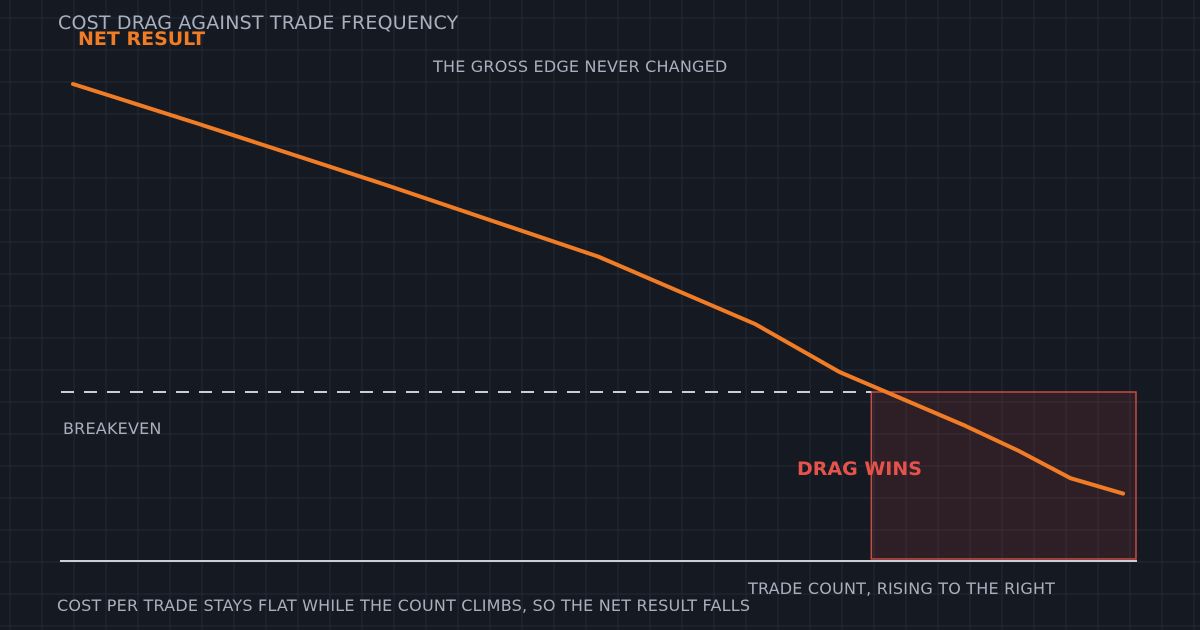  I want to click on chart-title: COST DRAG AGAINST TRADE FREQUENCY, so click(258, 23).